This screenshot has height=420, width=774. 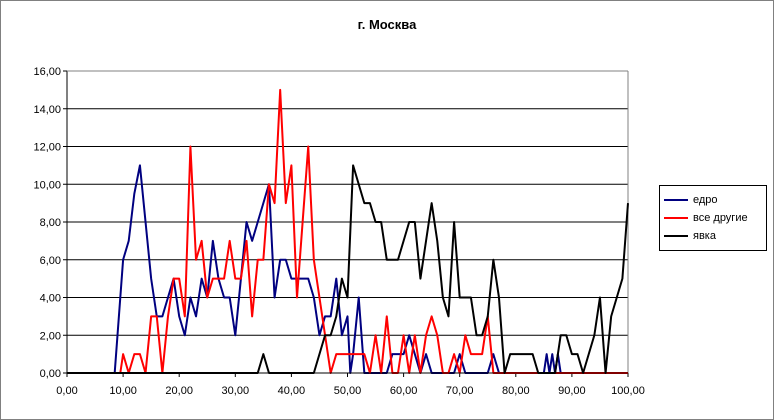 I want to click on y-tick-label: 10,00, so click(x=47, y=185).